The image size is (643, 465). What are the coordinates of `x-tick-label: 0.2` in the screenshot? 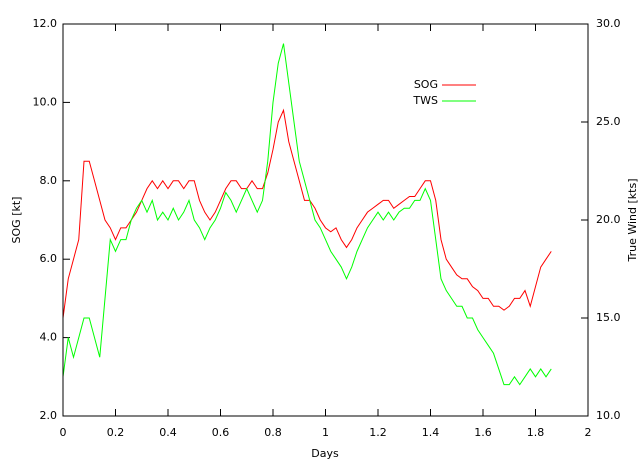 It's located at (116, 432).